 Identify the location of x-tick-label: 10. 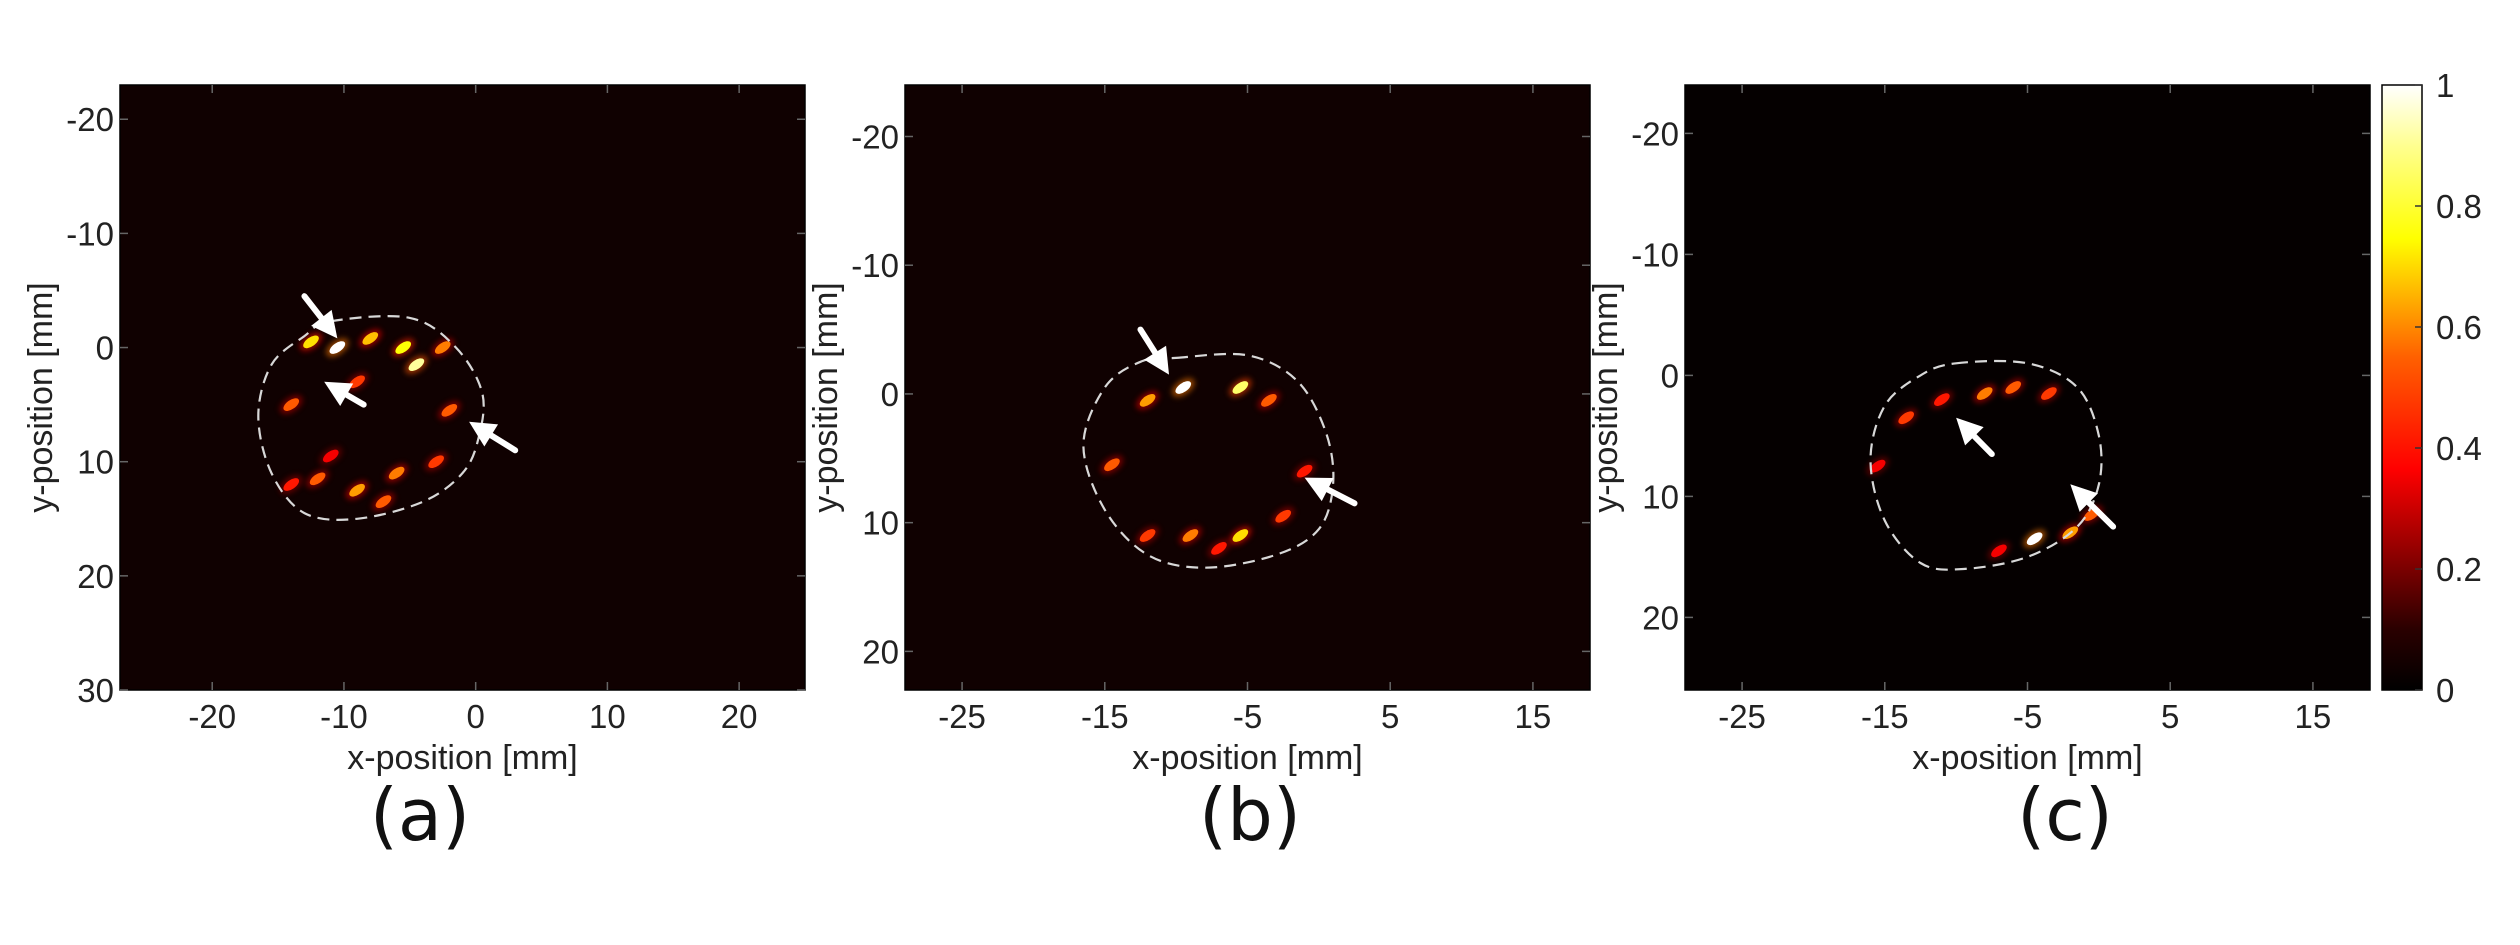
(607, 716).